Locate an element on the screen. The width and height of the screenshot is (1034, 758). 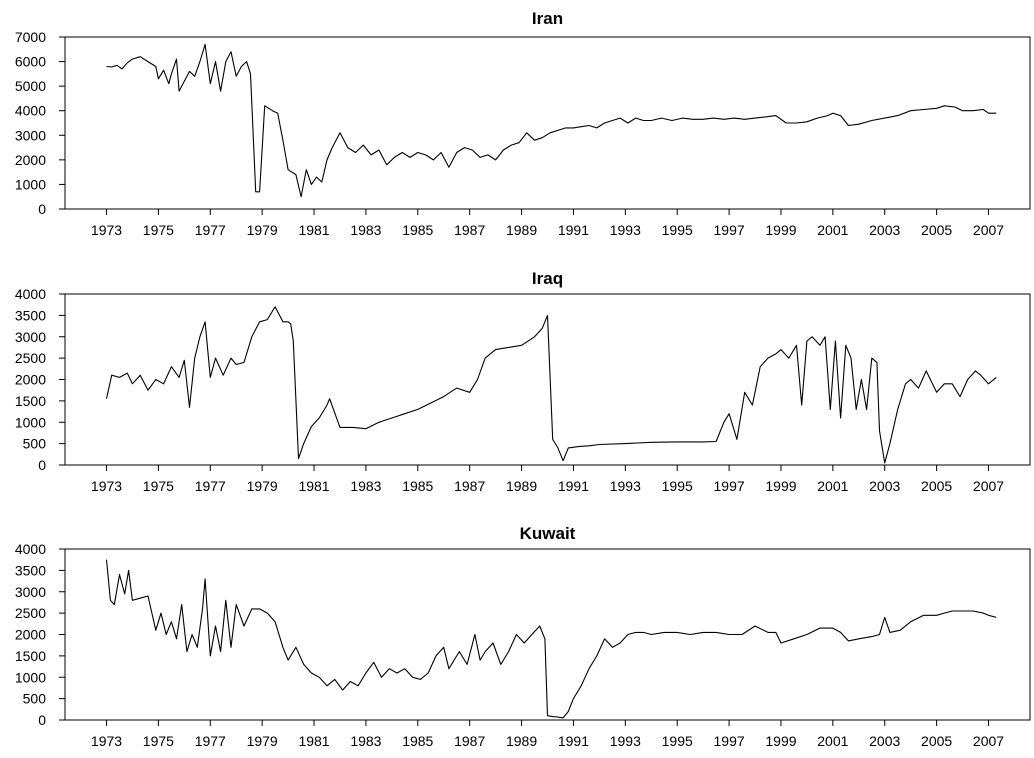
y-tick-label: 6000 is located at coordinates (30, 62).